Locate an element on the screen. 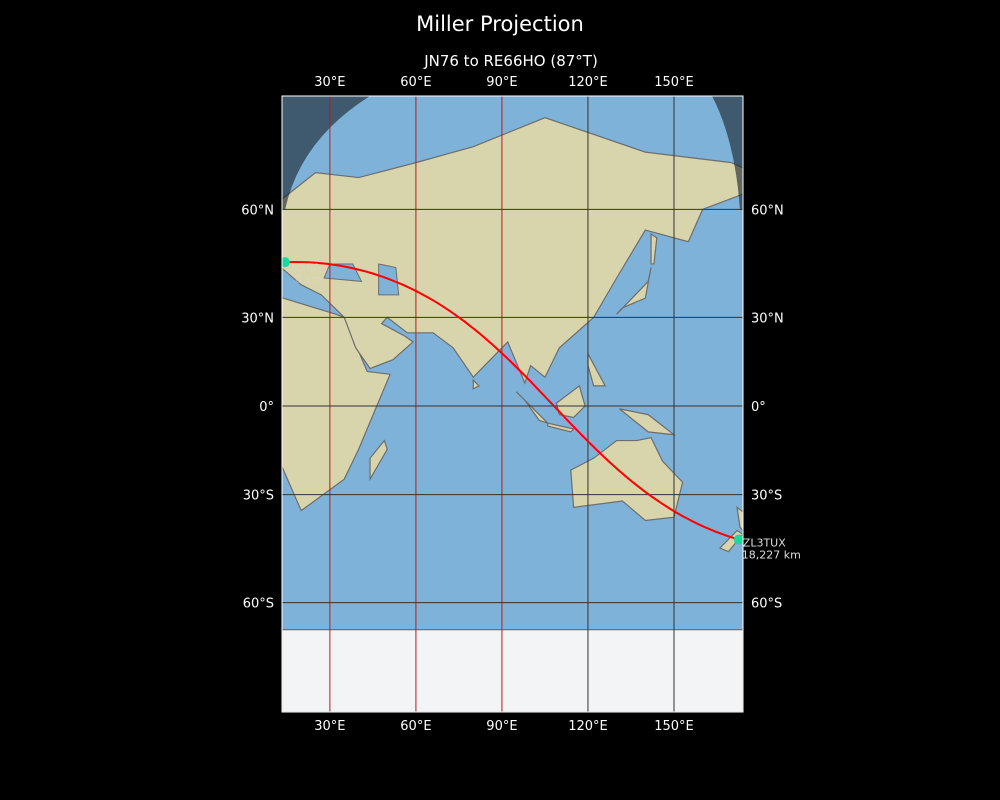 The height and width of the screenshot is (800, 1000). map-title: JN76 to RE66HO (87°T) is located at coordinates (511, 61).